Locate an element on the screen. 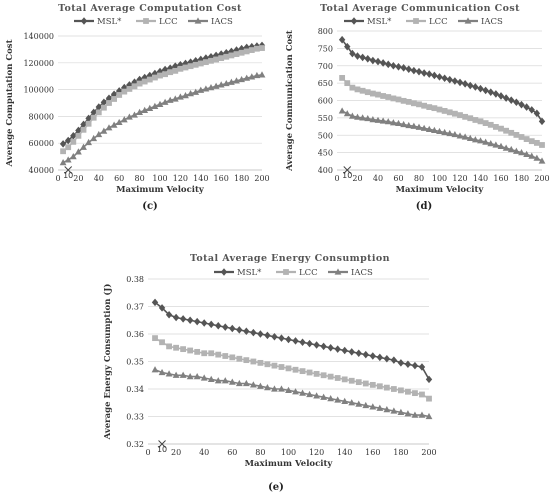  y-tick-label: 0.32 is located at coordinates (135, 444).